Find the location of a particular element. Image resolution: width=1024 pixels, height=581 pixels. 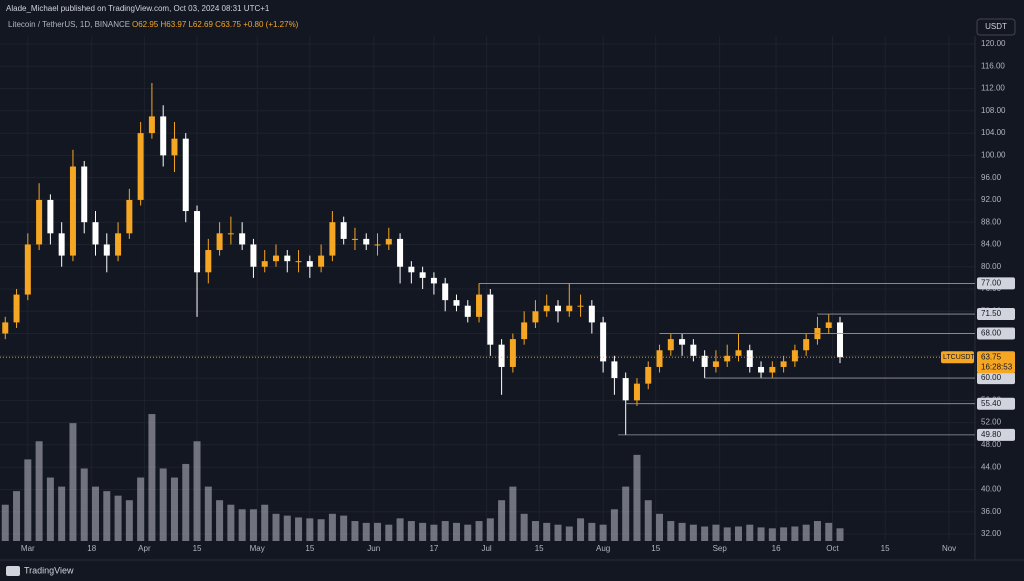

y-tick-label: 48.00 is located at coordinates (991, 444).